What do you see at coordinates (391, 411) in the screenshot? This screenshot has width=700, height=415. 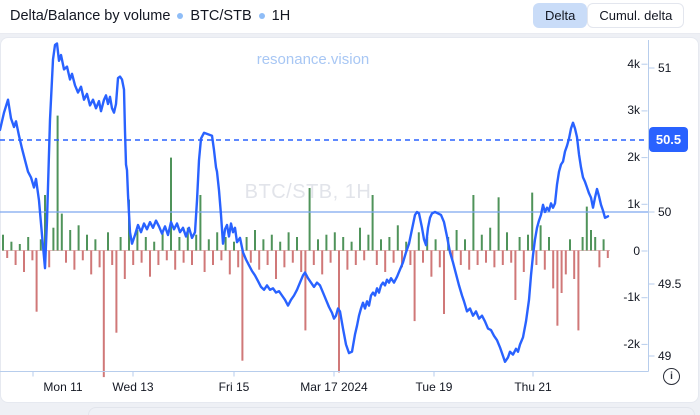 I see `next-panel-peek` at bounding box center [391, 411].